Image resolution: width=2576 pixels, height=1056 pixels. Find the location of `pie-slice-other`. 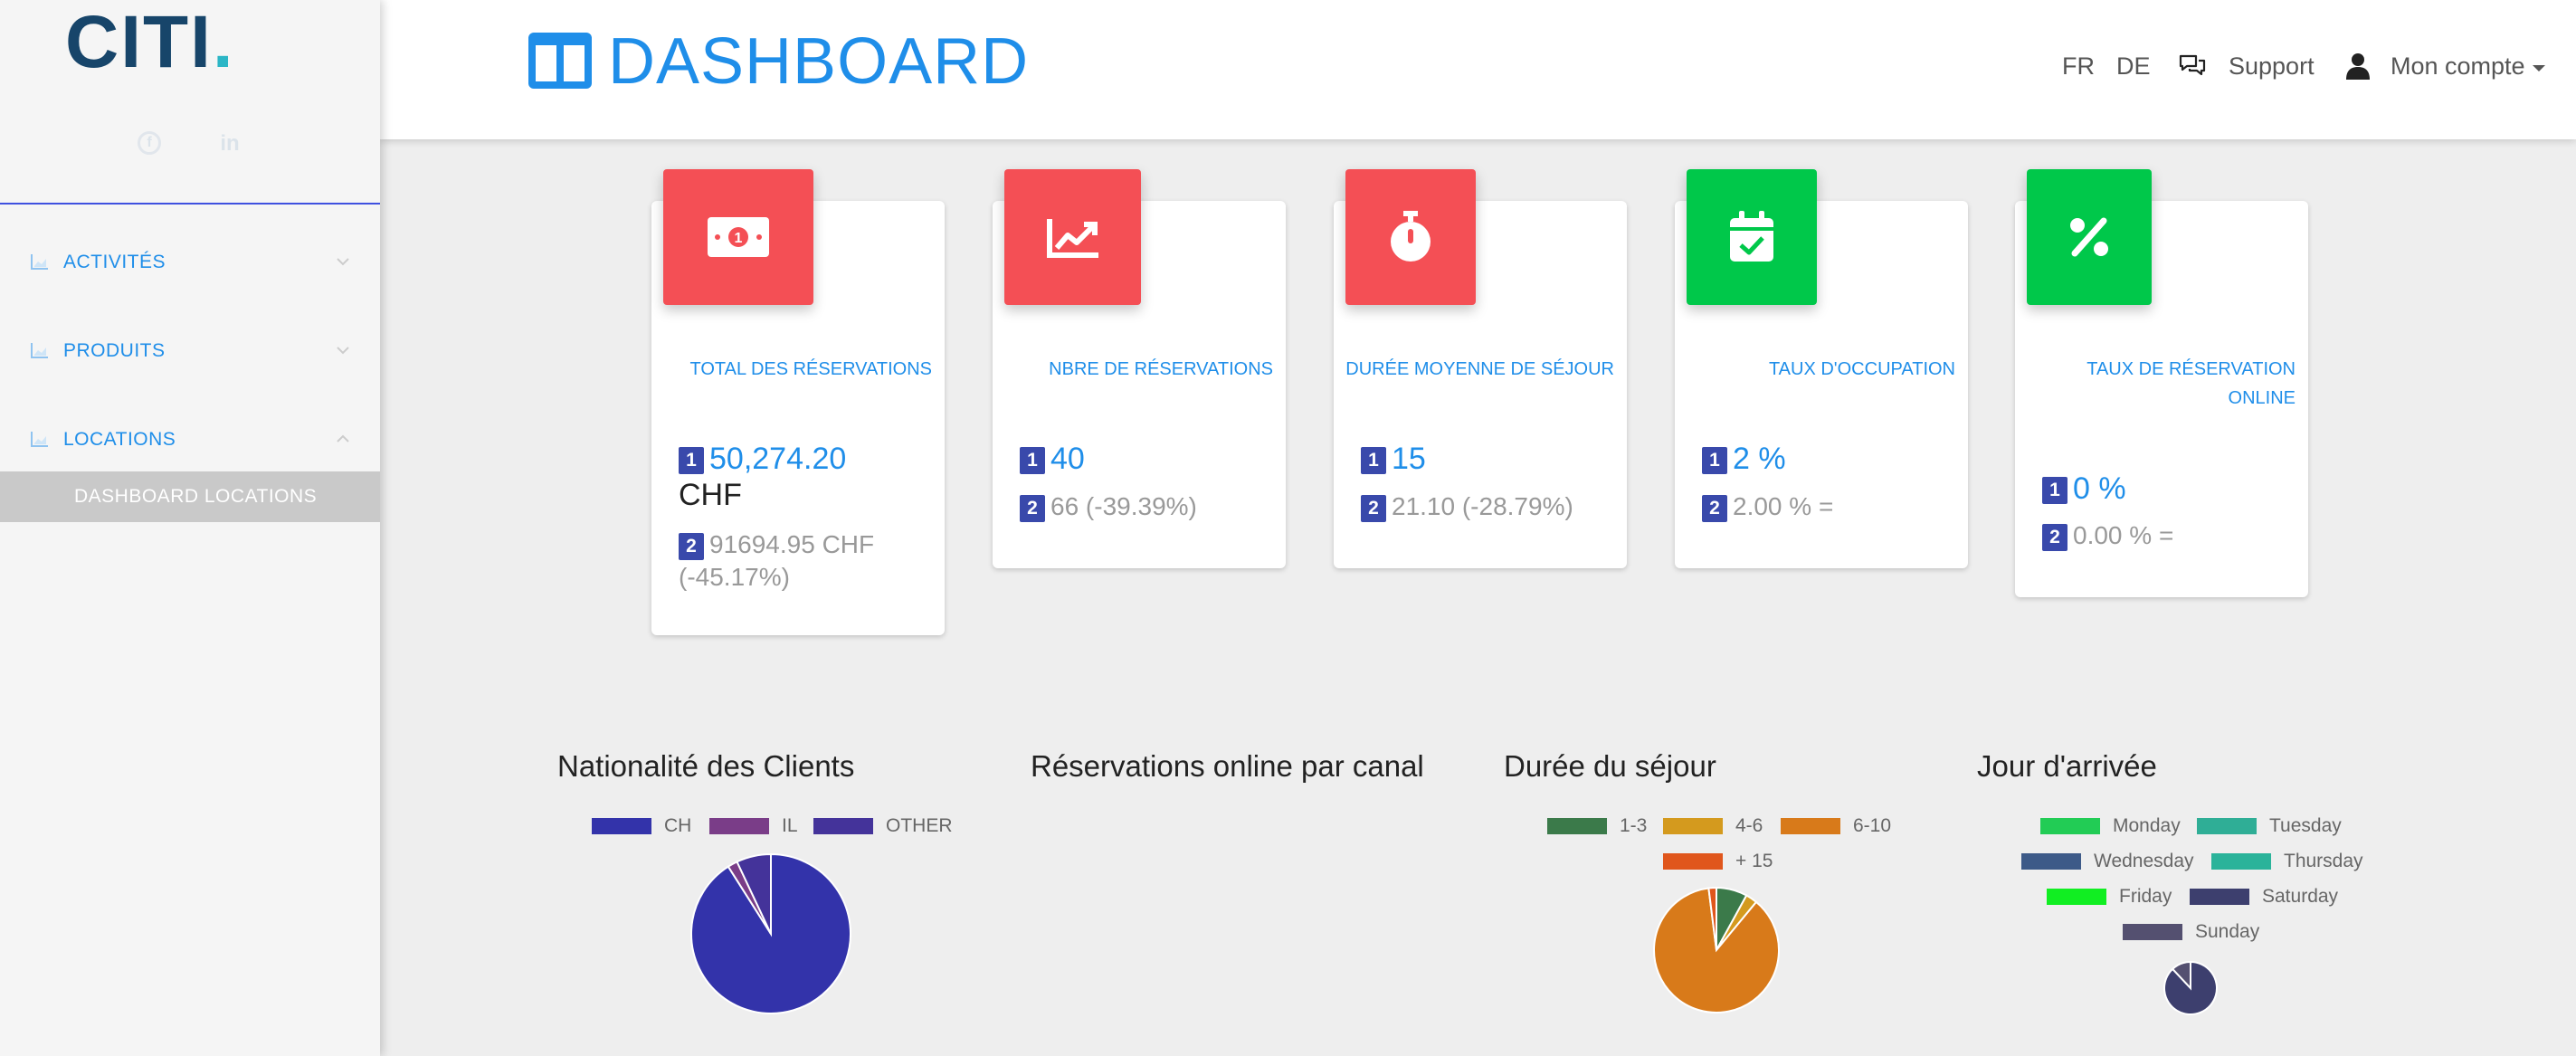

pie-slice-other is located at coordinates (754, 894).